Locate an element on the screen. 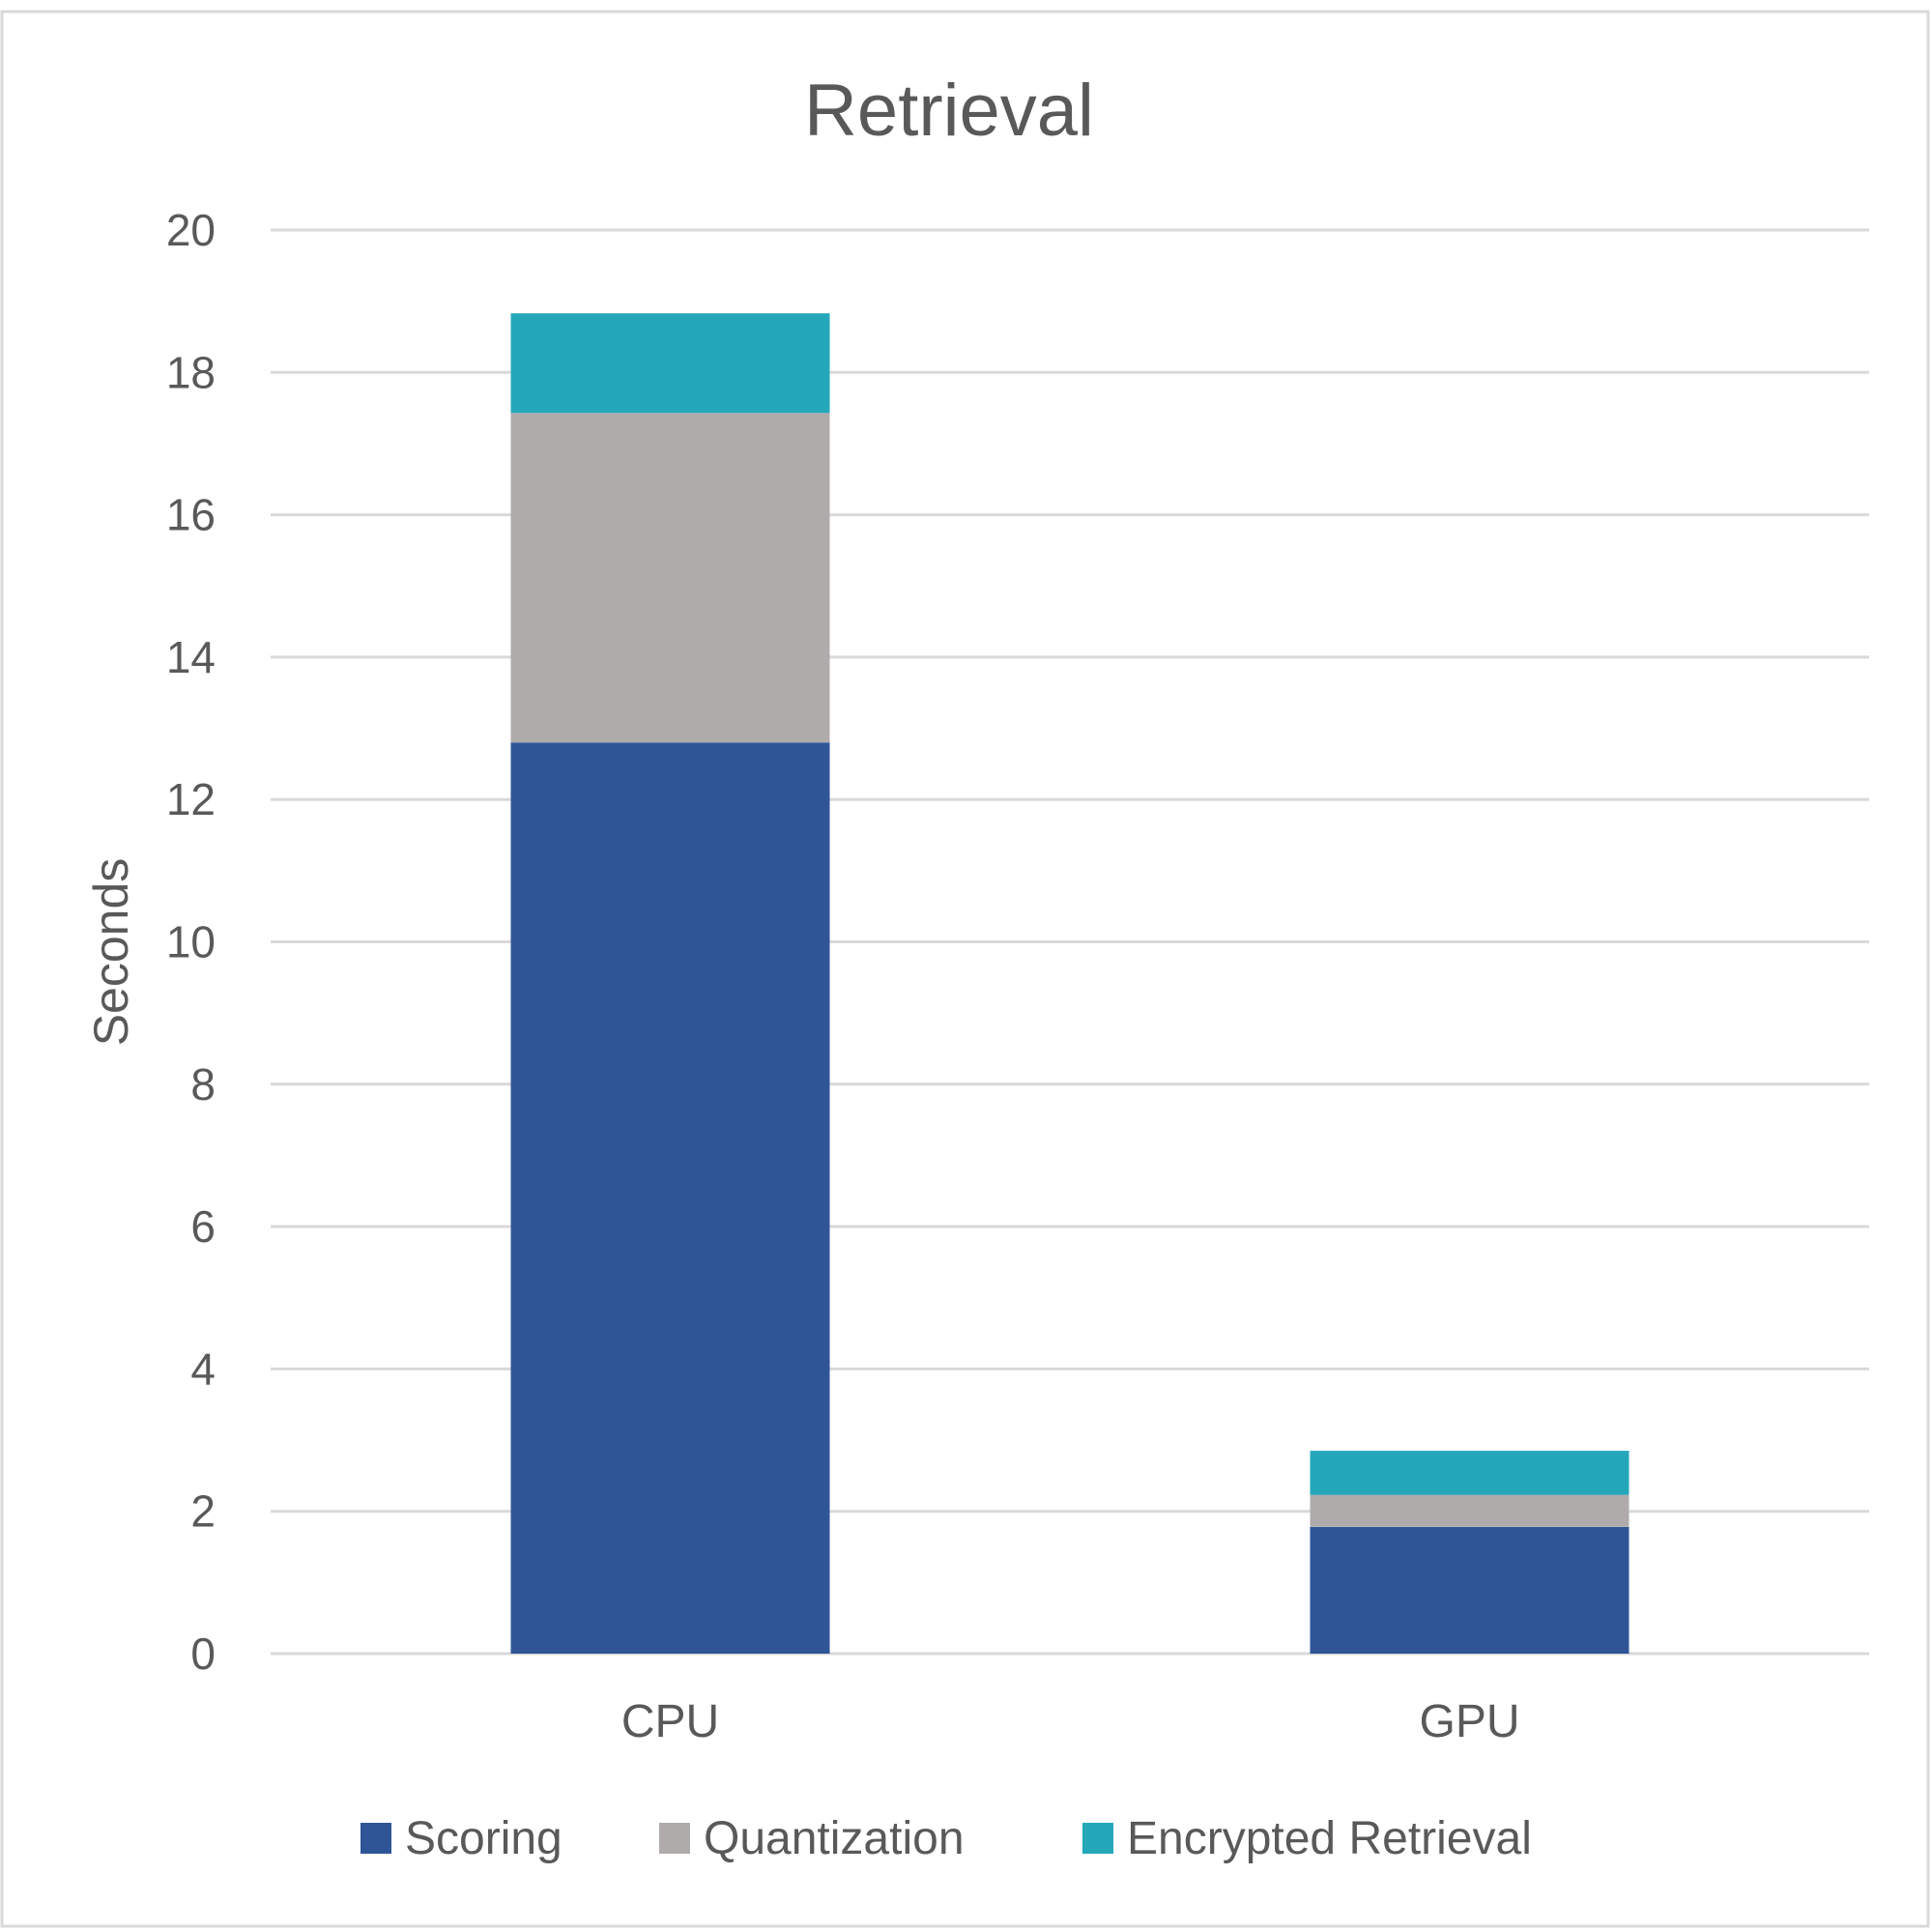  chart-title: Retrieval is located at coordinates (949, 111).